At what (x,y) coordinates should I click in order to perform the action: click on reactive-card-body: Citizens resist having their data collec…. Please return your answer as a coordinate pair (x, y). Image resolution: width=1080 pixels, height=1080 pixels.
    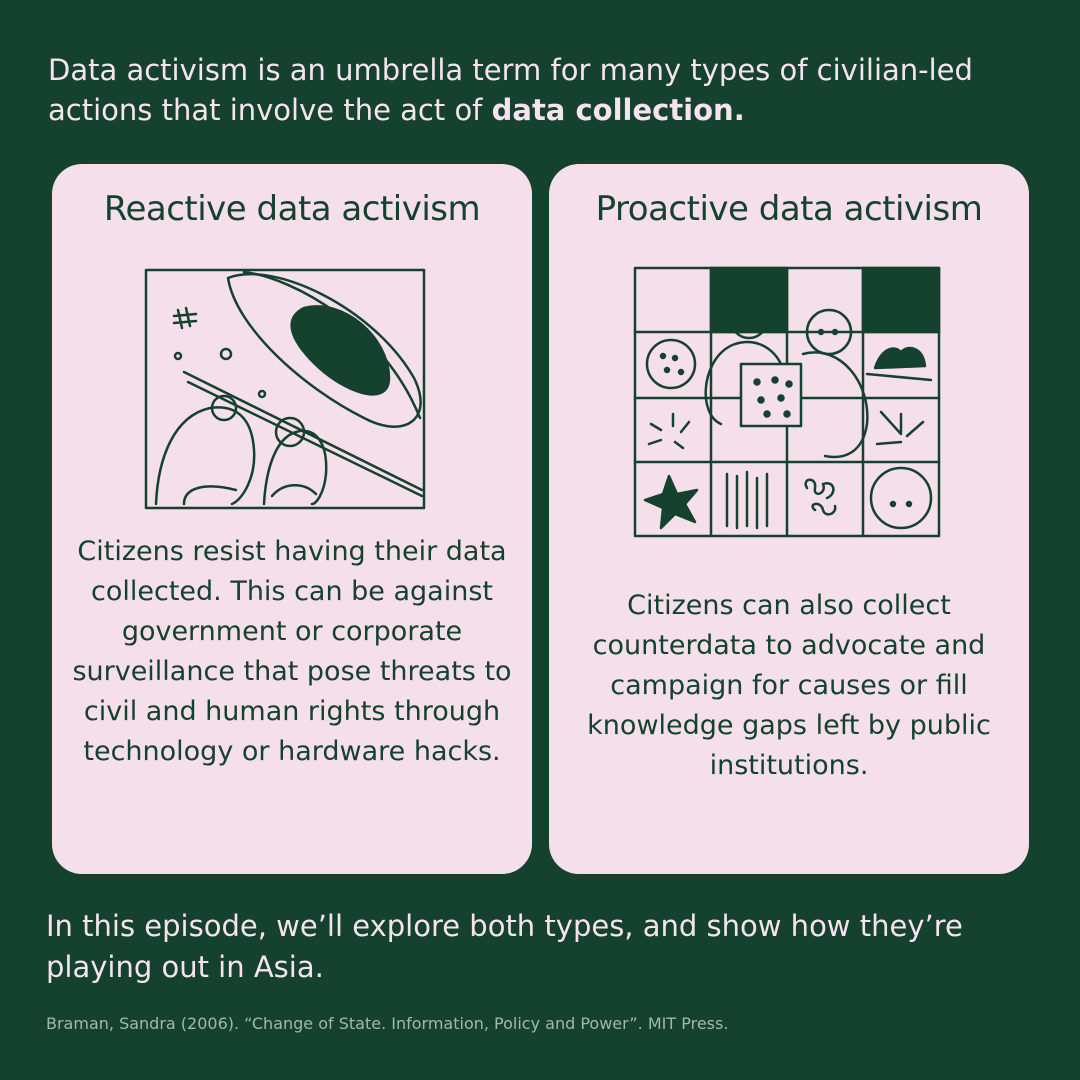
    Looking at the image, I should click on (292, 651).